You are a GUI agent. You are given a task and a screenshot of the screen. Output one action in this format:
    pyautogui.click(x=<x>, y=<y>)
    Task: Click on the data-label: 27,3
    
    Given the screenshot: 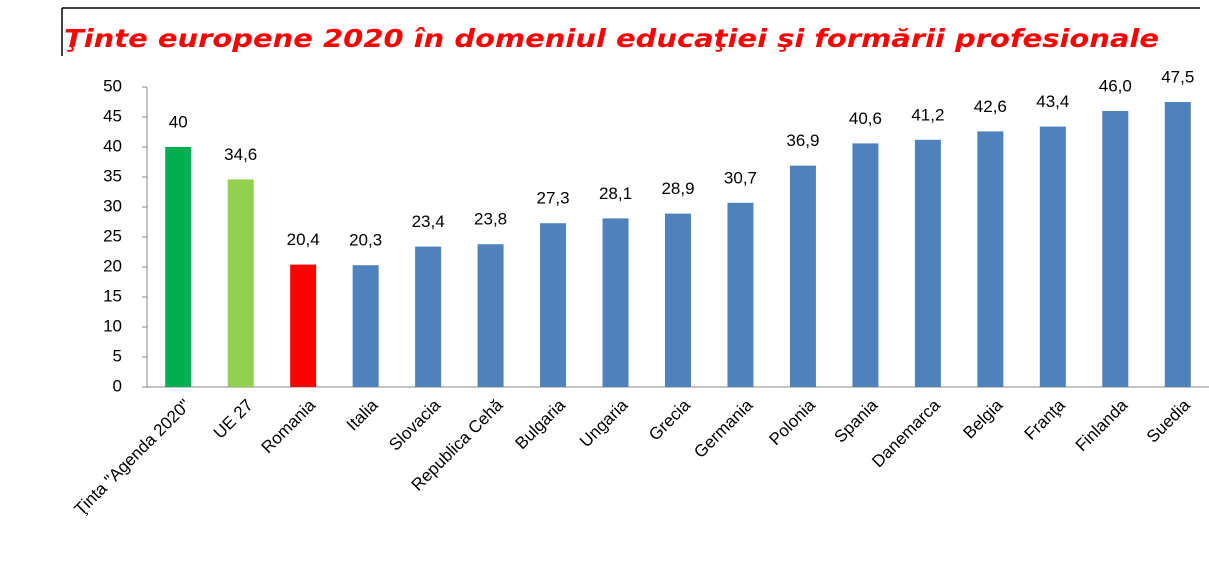 What is the action you would take?
    pyautogui.click(x=553, y=198)
    